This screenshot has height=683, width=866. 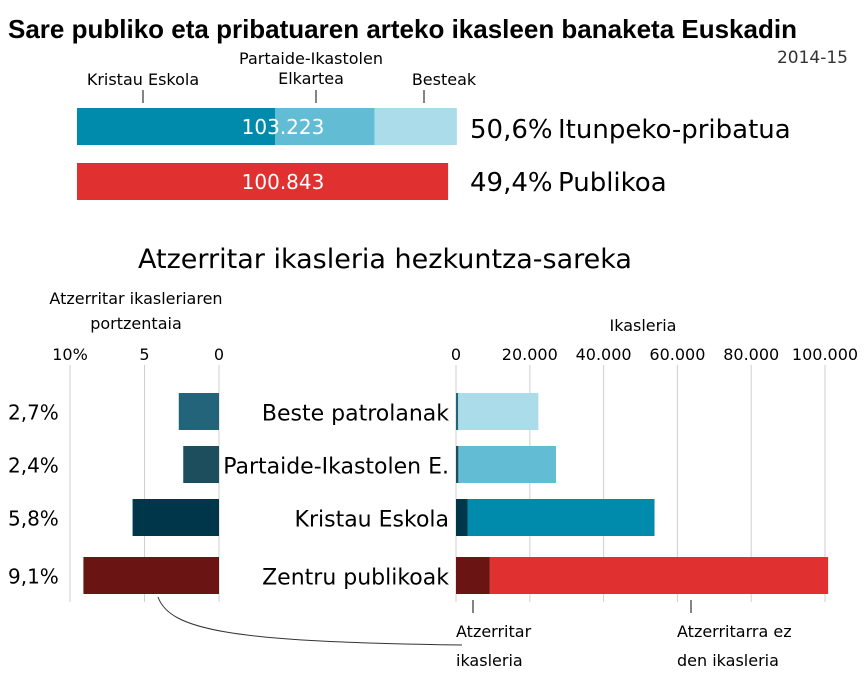 I want to click on bar-private-partaide-ikastolen, so click(x=324, y=126).